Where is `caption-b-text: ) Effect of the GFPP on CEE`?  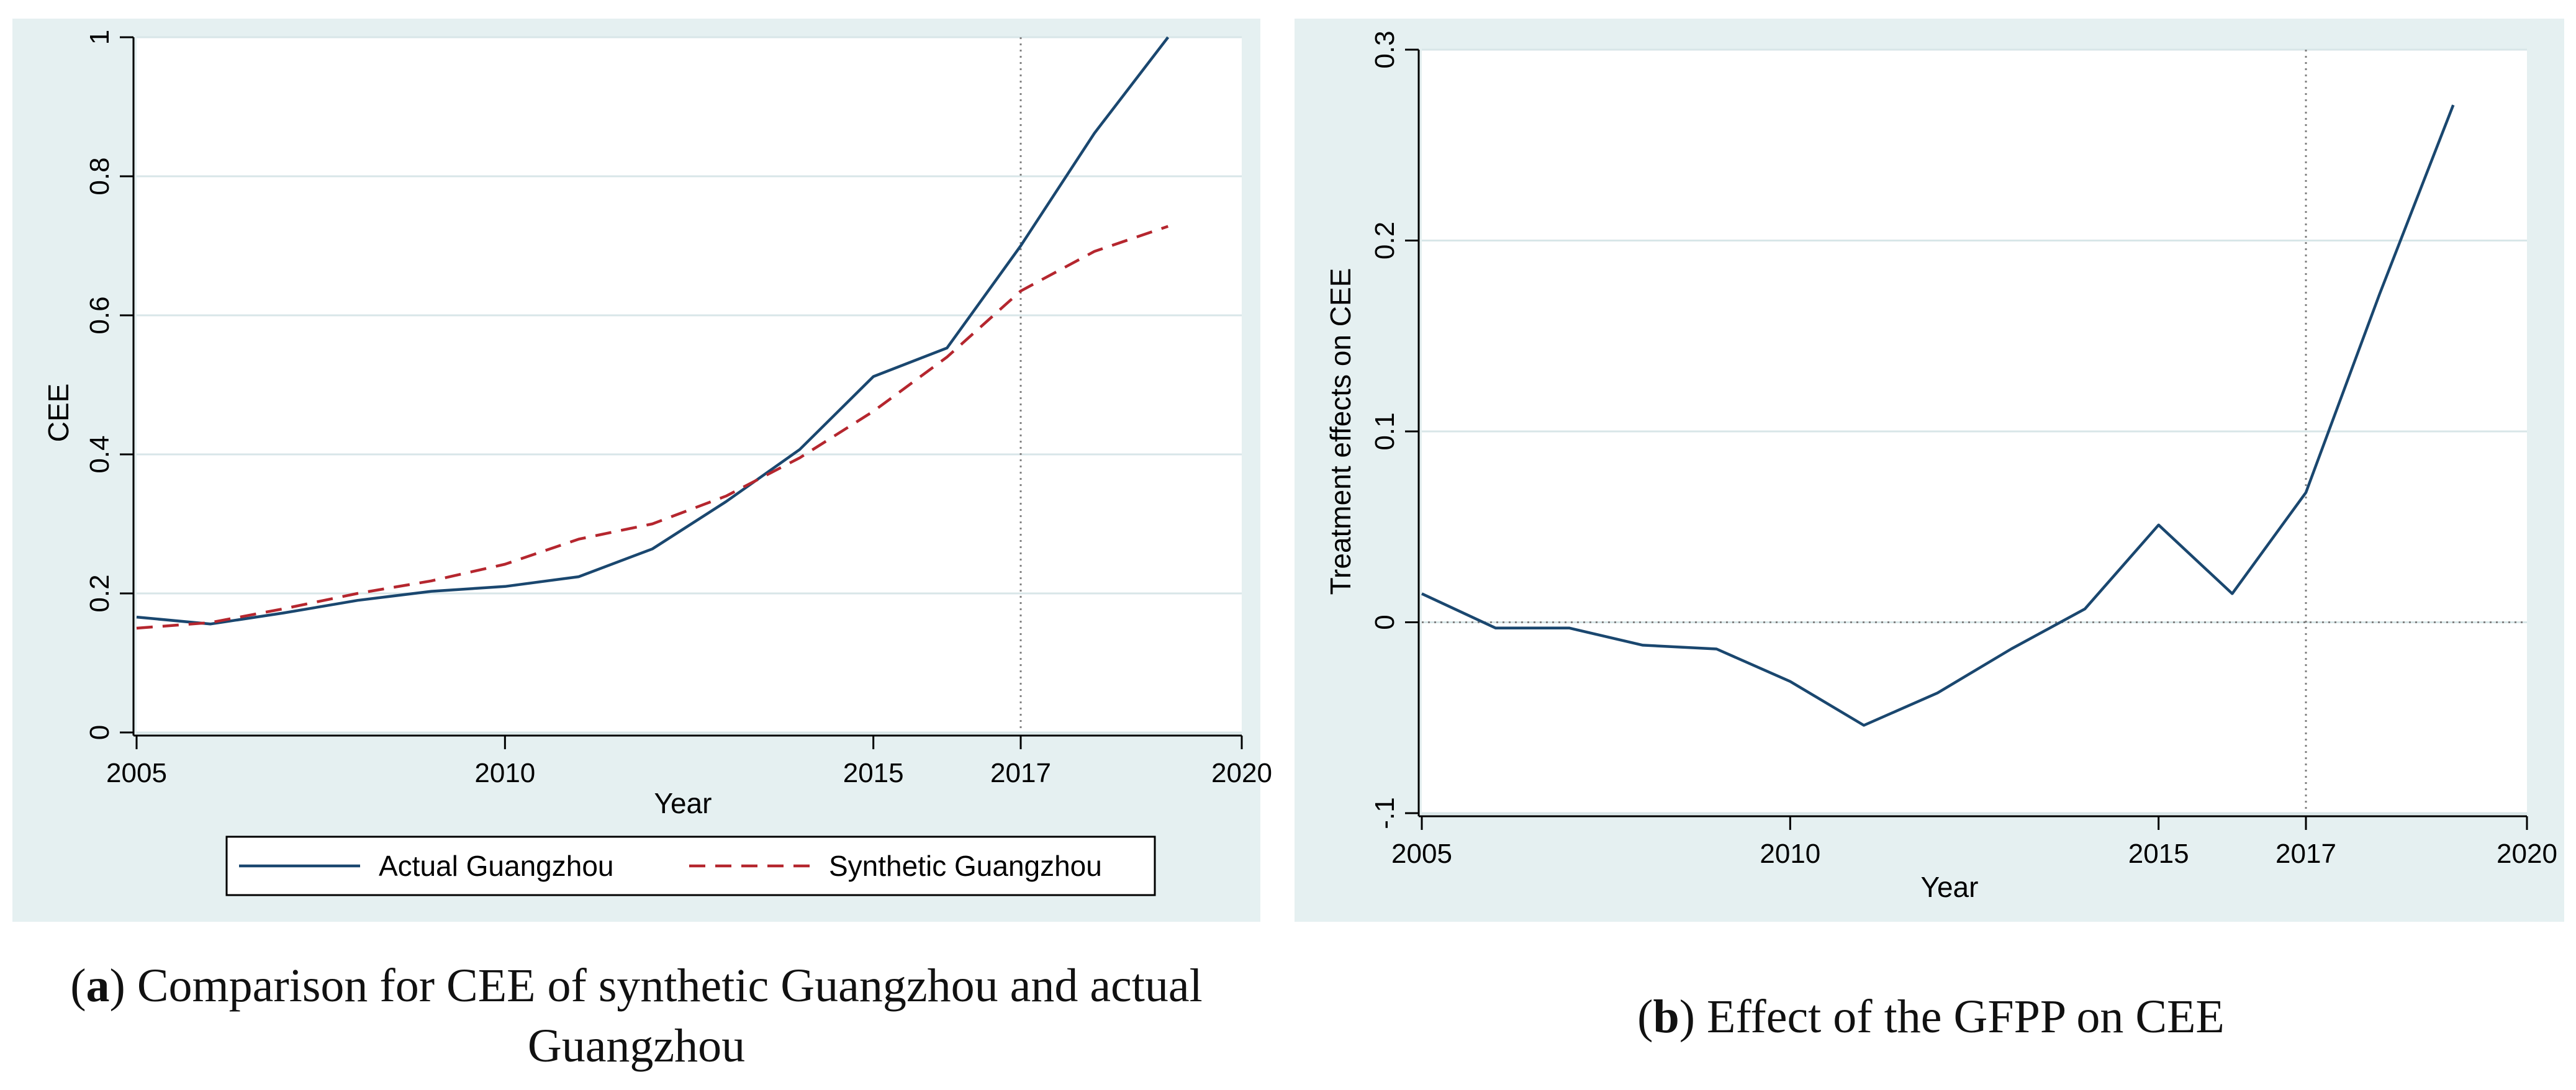
caption-b-text: ) Effect of the GFPP on CEE is located at coordinates (1952, 1017).